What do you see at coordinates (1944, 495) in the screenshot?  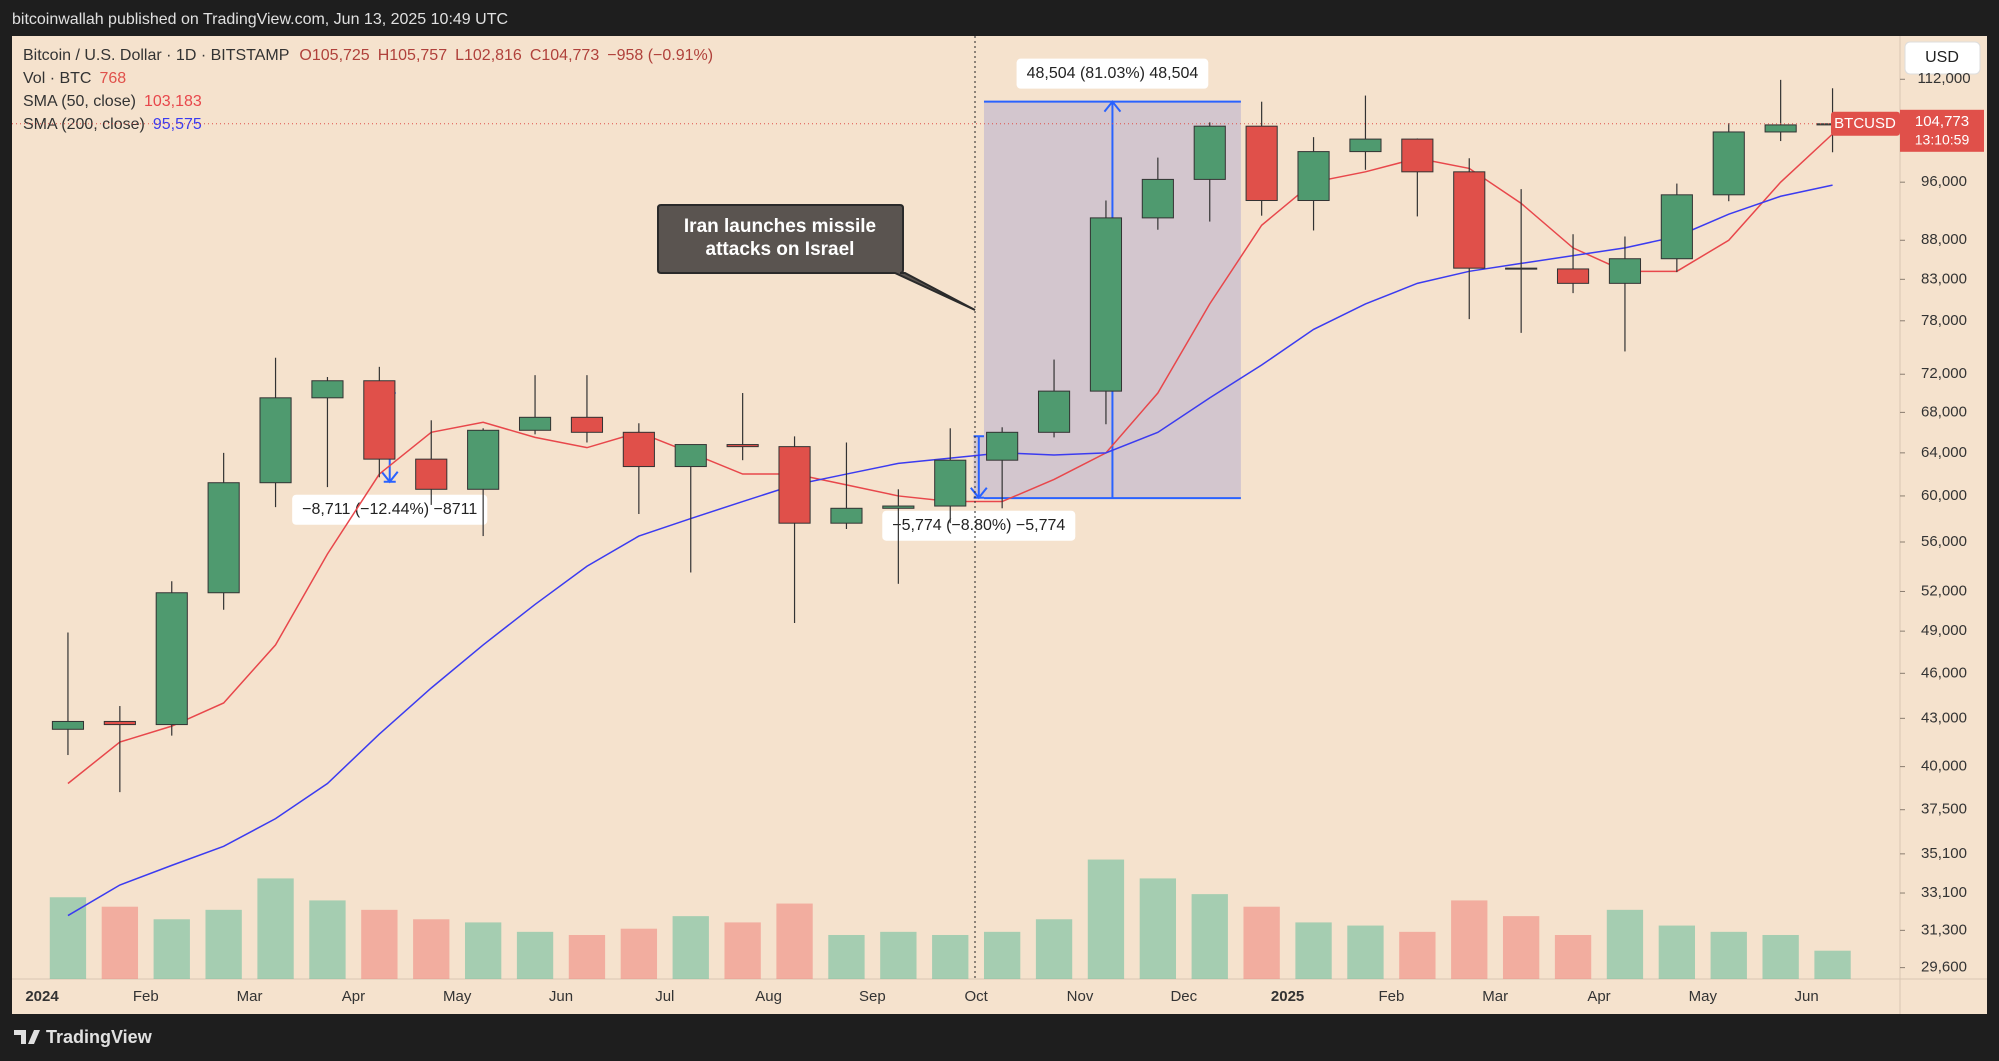 I see `y-tick-label: 60,000` at bounding box center [1944, 495].